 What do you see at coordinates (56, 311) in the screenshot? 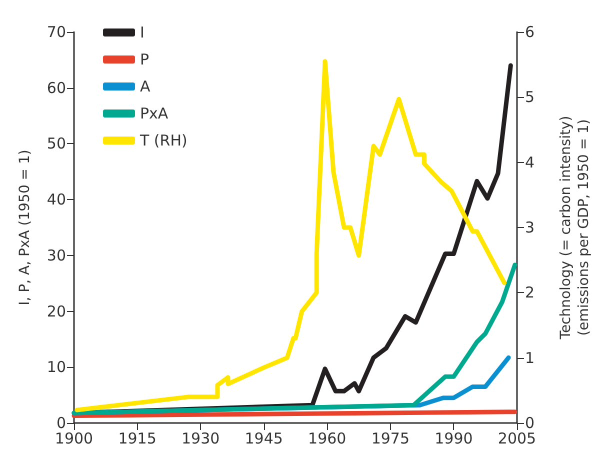
I see `y-tick-label: 20` at bounding box center [56, 311].